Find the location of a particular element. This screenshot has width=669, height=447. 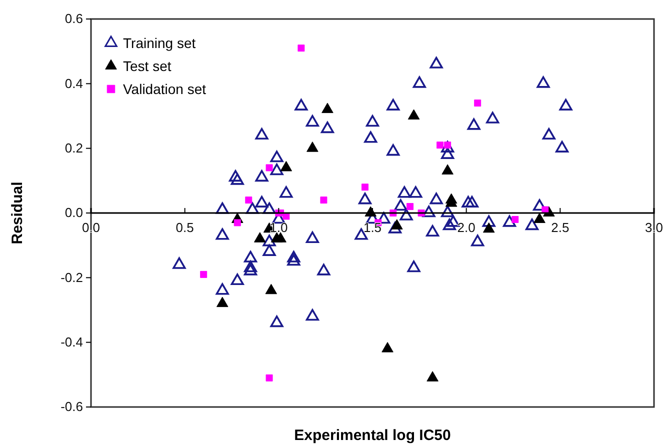

y-tick-label: -0.4 is located at coordinates (71, 342).